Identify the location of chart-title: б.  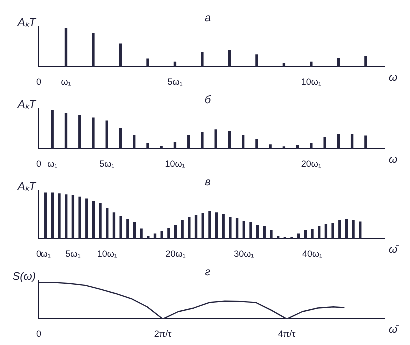
(208, 100).